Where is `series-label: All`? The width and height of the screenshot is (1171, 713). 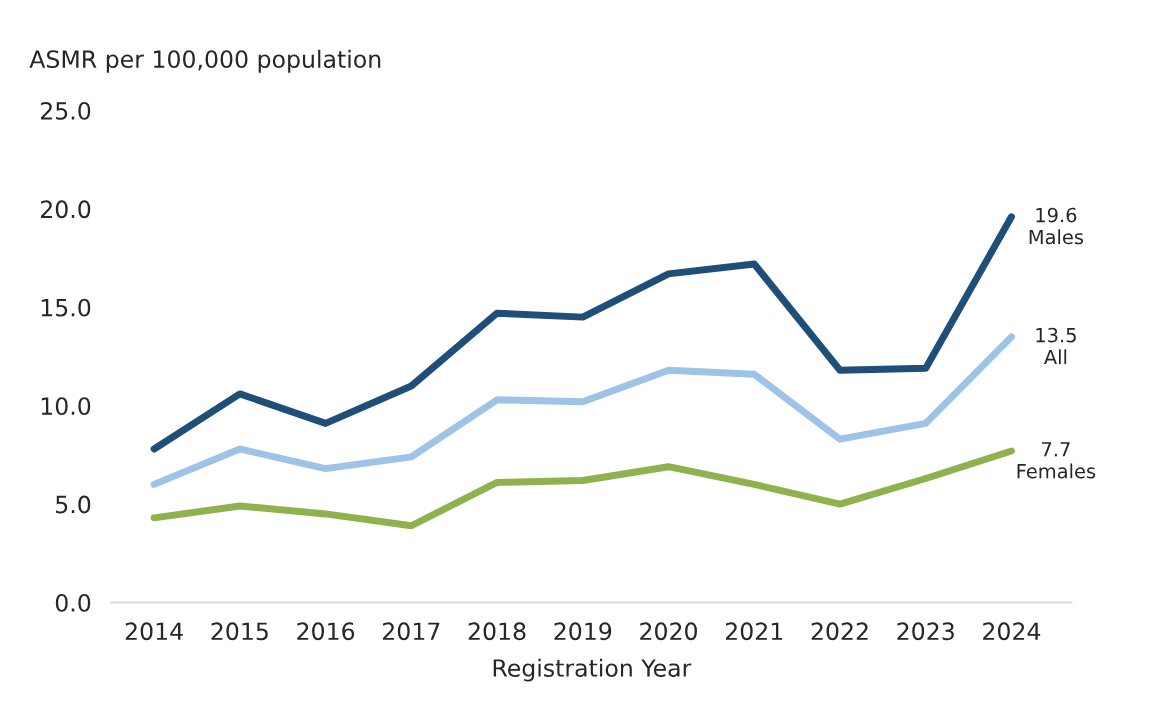 series-label: All is located at coordinates (1055, 357).